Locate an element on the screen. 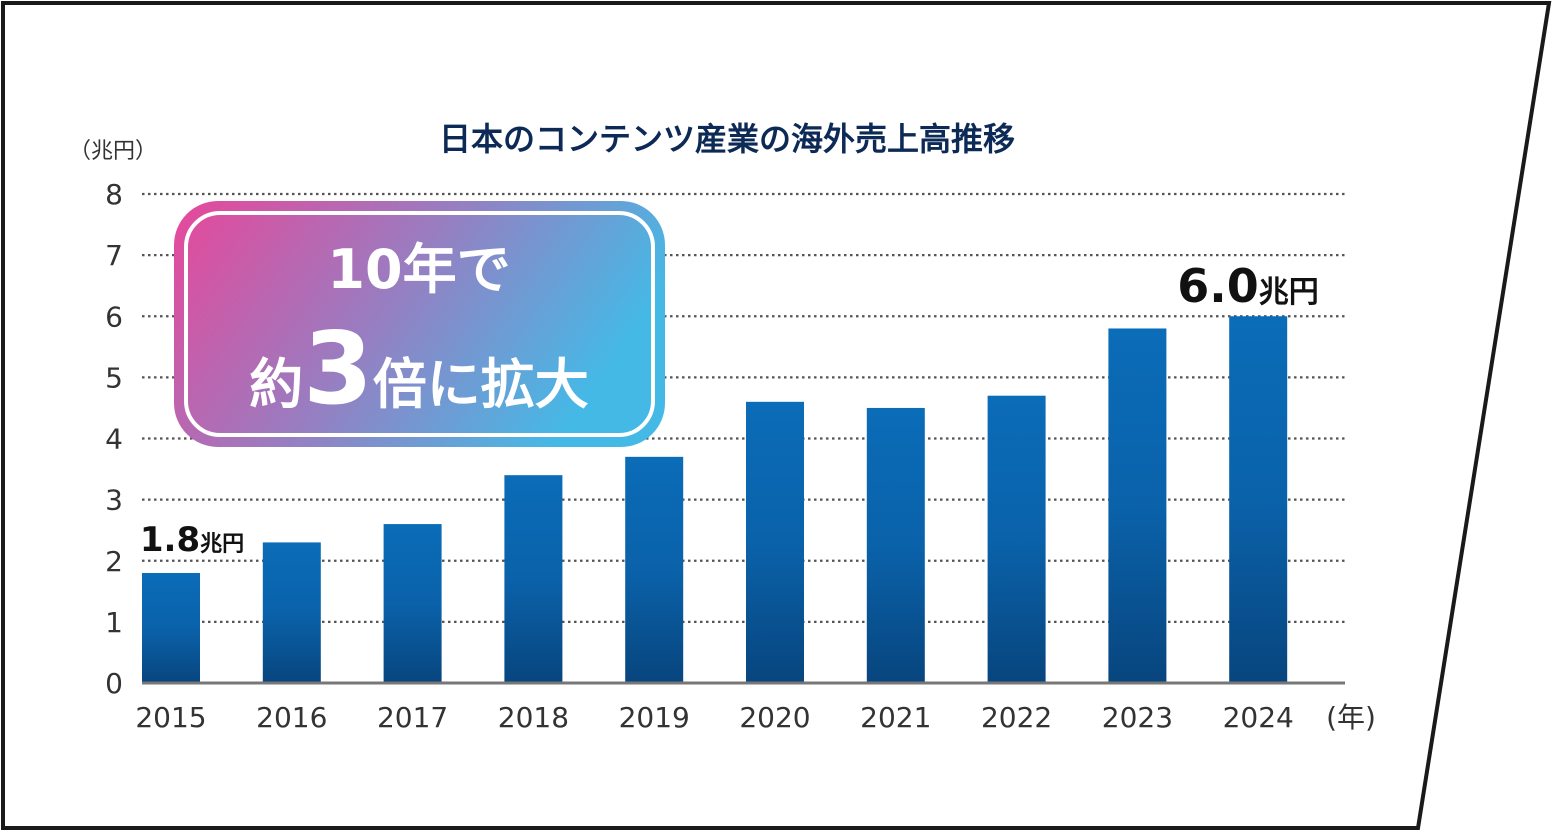  y-tick-label-6: 6 is located at coordinates (114, 316).